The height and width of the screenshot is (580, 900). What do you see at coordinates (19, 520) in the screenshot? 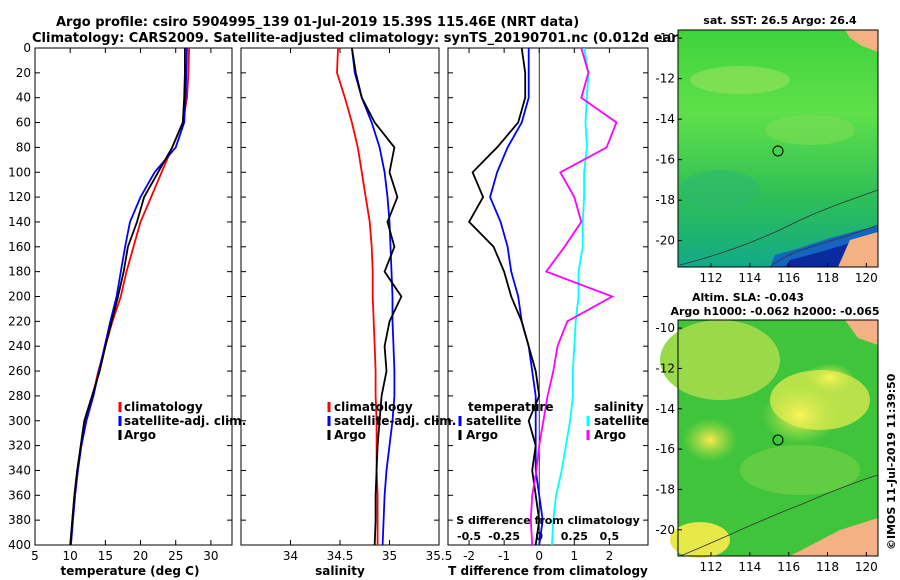
I see `y-tick-label: 380` at bounding box center [19, 520].